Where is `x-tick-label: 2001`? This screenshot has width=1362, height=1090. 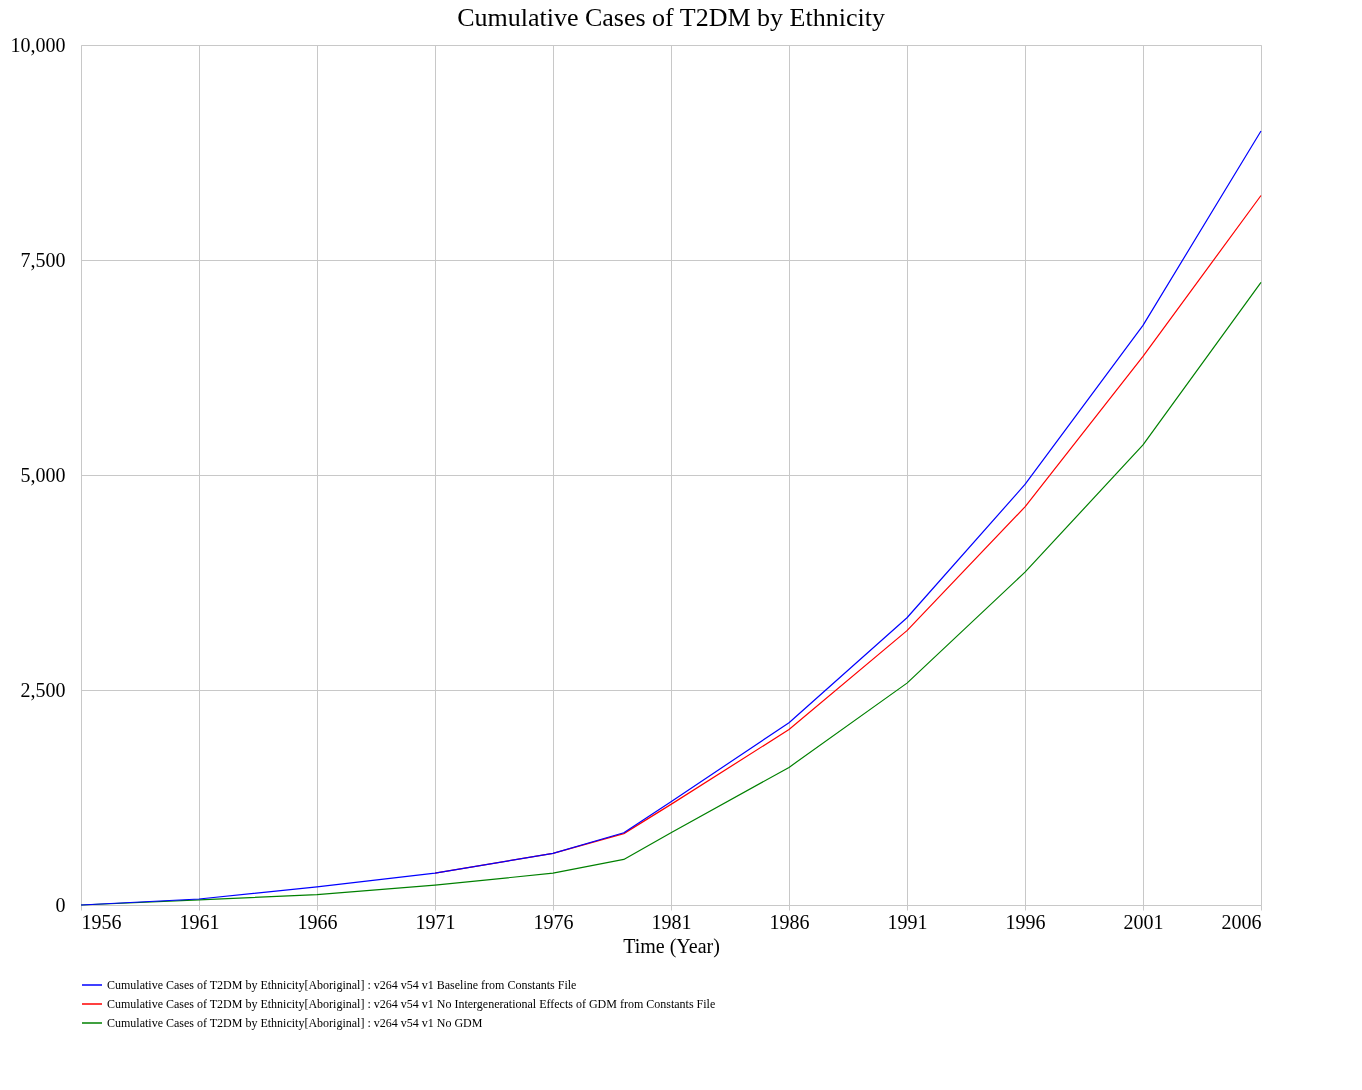
x-tick-label: 2001 is located at coordinates (1143, 921).